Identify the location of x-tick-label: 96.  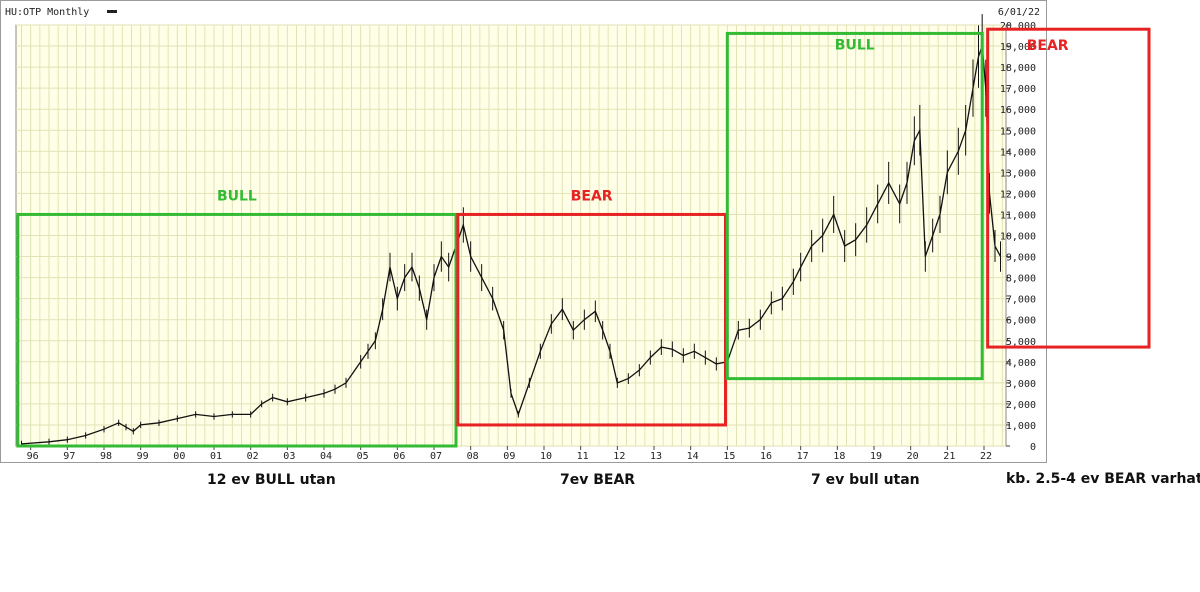
(33, 456).